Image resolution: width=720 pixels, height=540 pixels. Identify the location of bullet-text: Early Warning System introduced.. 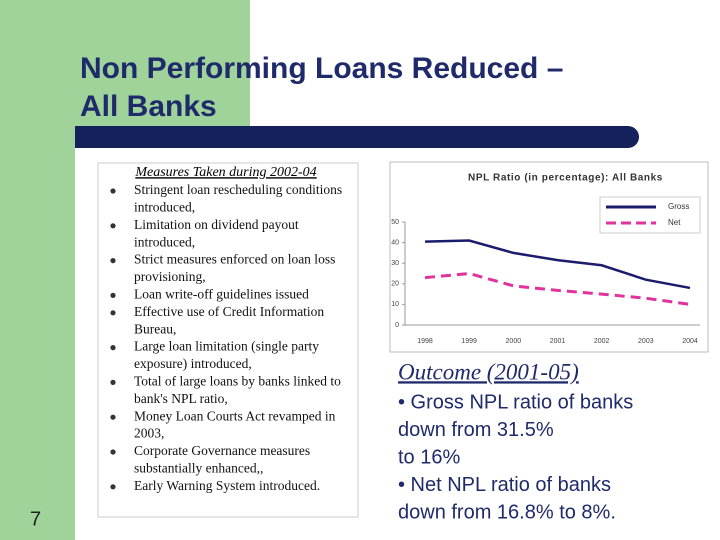
(227, 485).